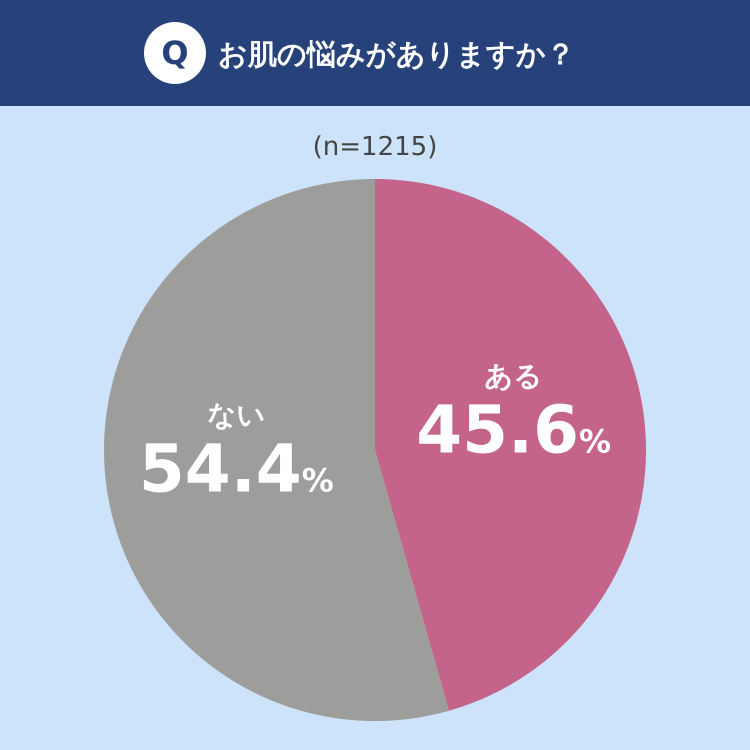  I want to click on text: Q, so click(175, 53).